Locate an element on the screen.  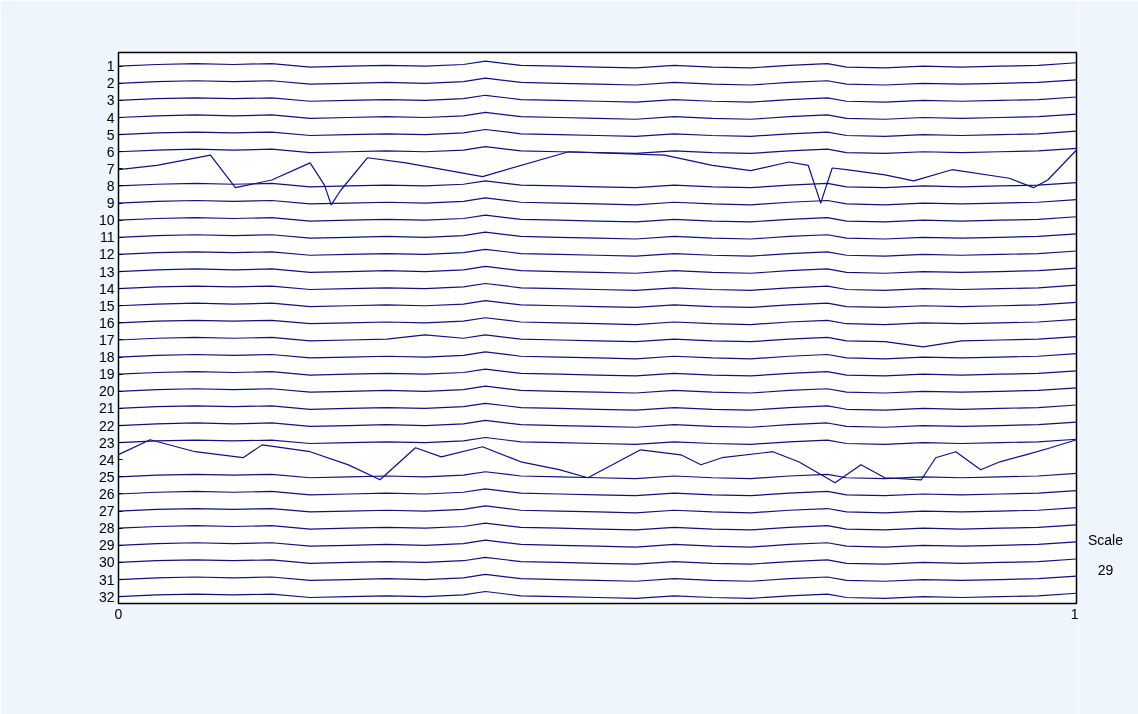
y-tick-label: 28 is located at coordinates (106, 528).